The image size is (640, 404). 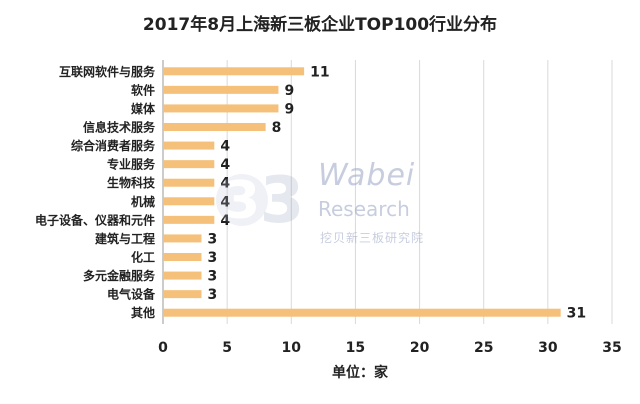 What do you see at coordinates (611, 348) in the screenshot?
I see `x-tick-label-7: 35` at bounding box center [611, 348].